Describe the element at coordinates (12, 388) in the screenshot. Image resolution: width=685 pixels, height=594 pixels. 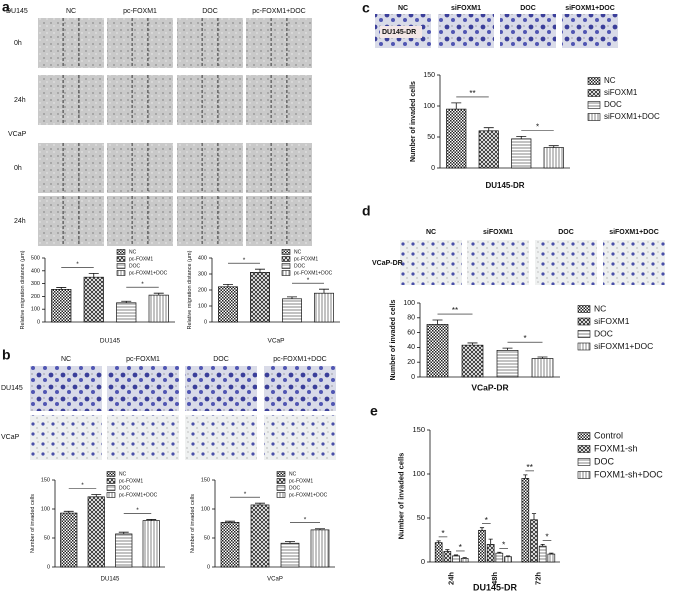
I see `row-label: DU145` at that location.